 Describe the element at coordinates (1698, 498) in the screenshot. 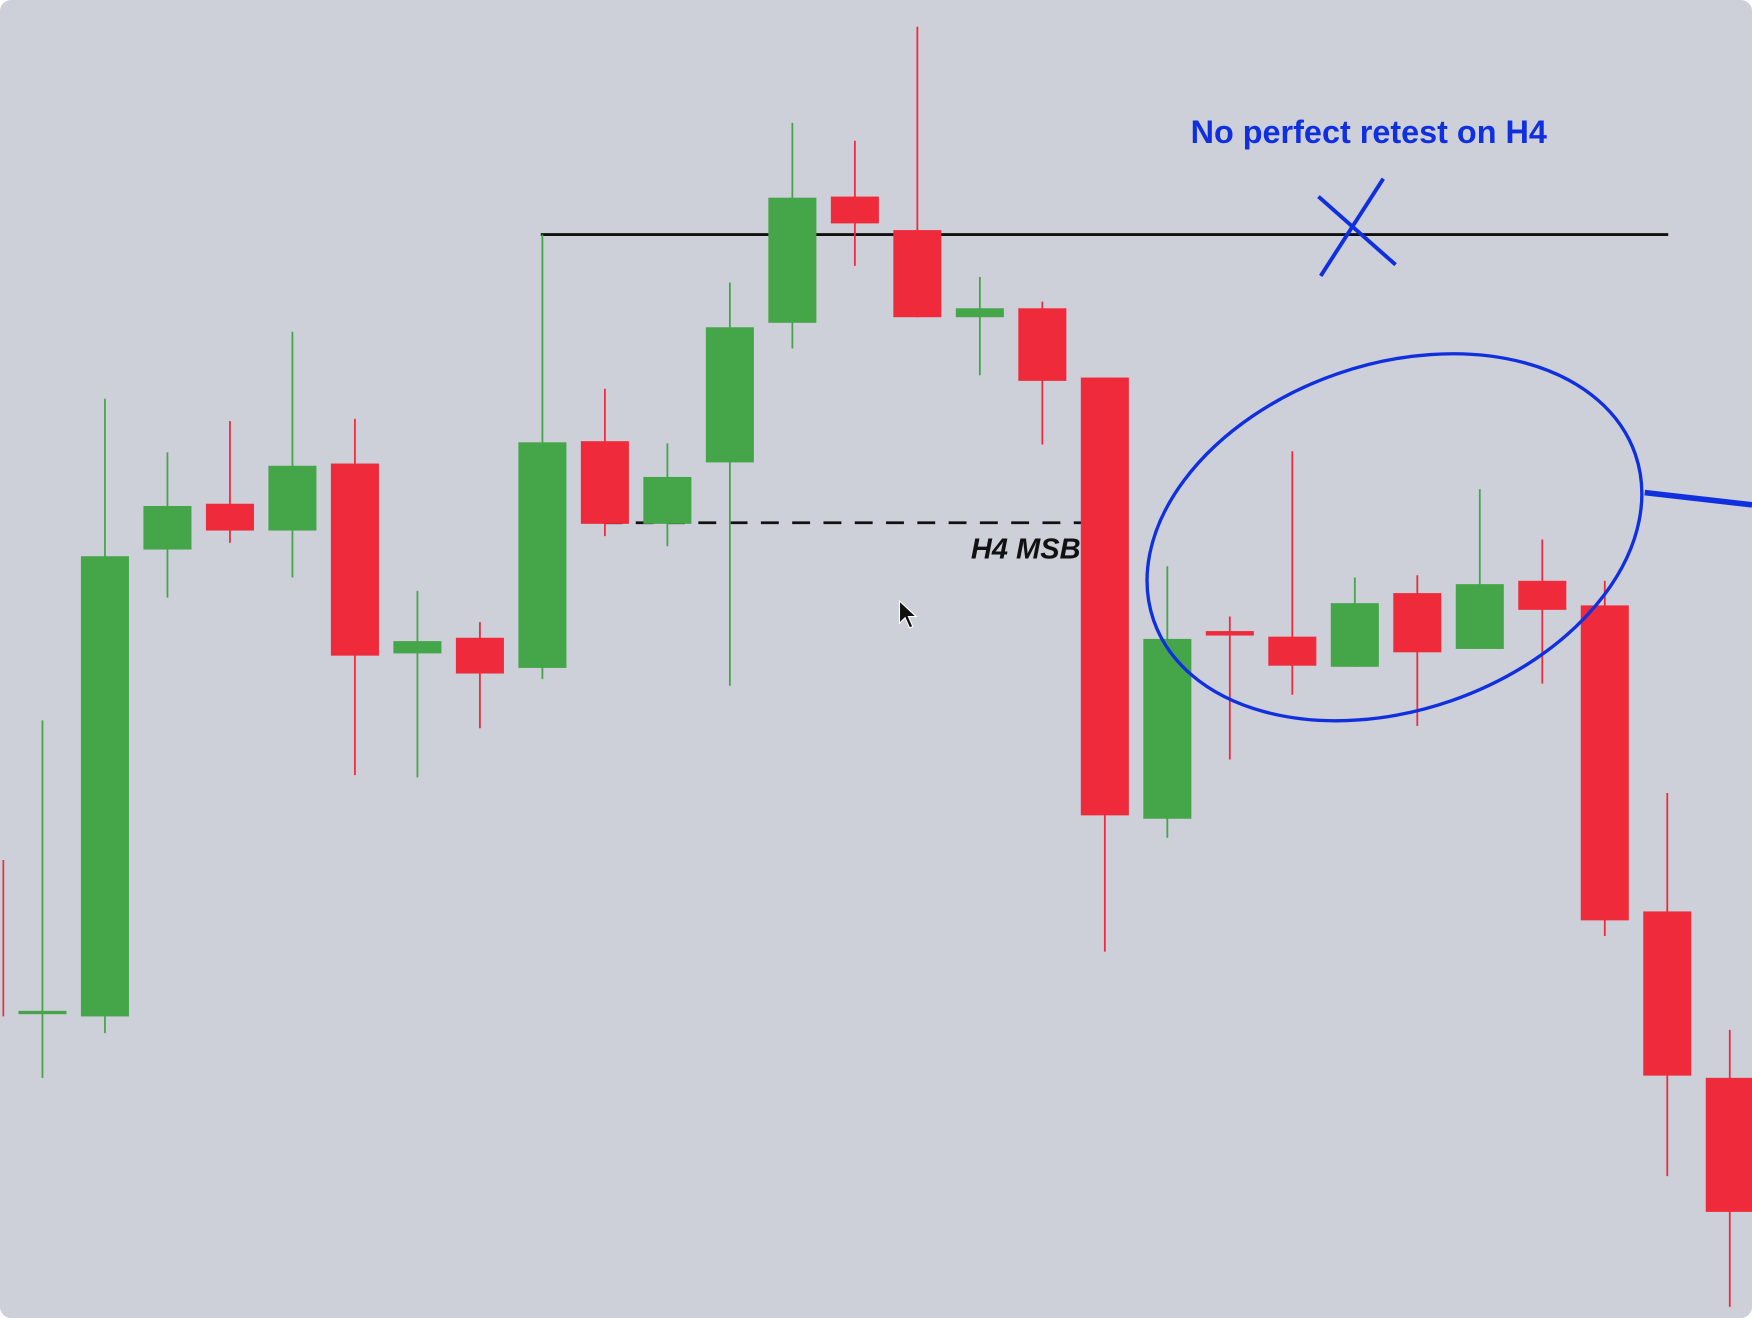

I see `pointer-line` at that location.